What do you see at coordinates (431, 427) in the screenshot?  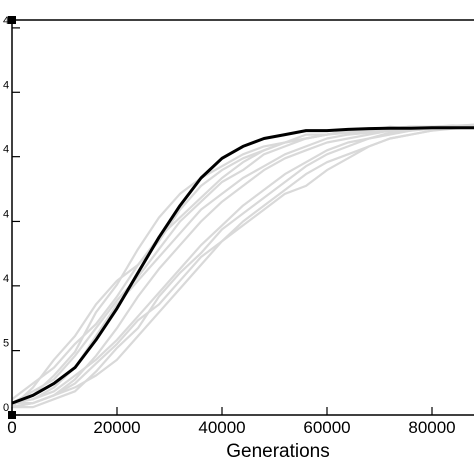 I see `x-tick-label-5: 80000` at bounding box center [431, 427].